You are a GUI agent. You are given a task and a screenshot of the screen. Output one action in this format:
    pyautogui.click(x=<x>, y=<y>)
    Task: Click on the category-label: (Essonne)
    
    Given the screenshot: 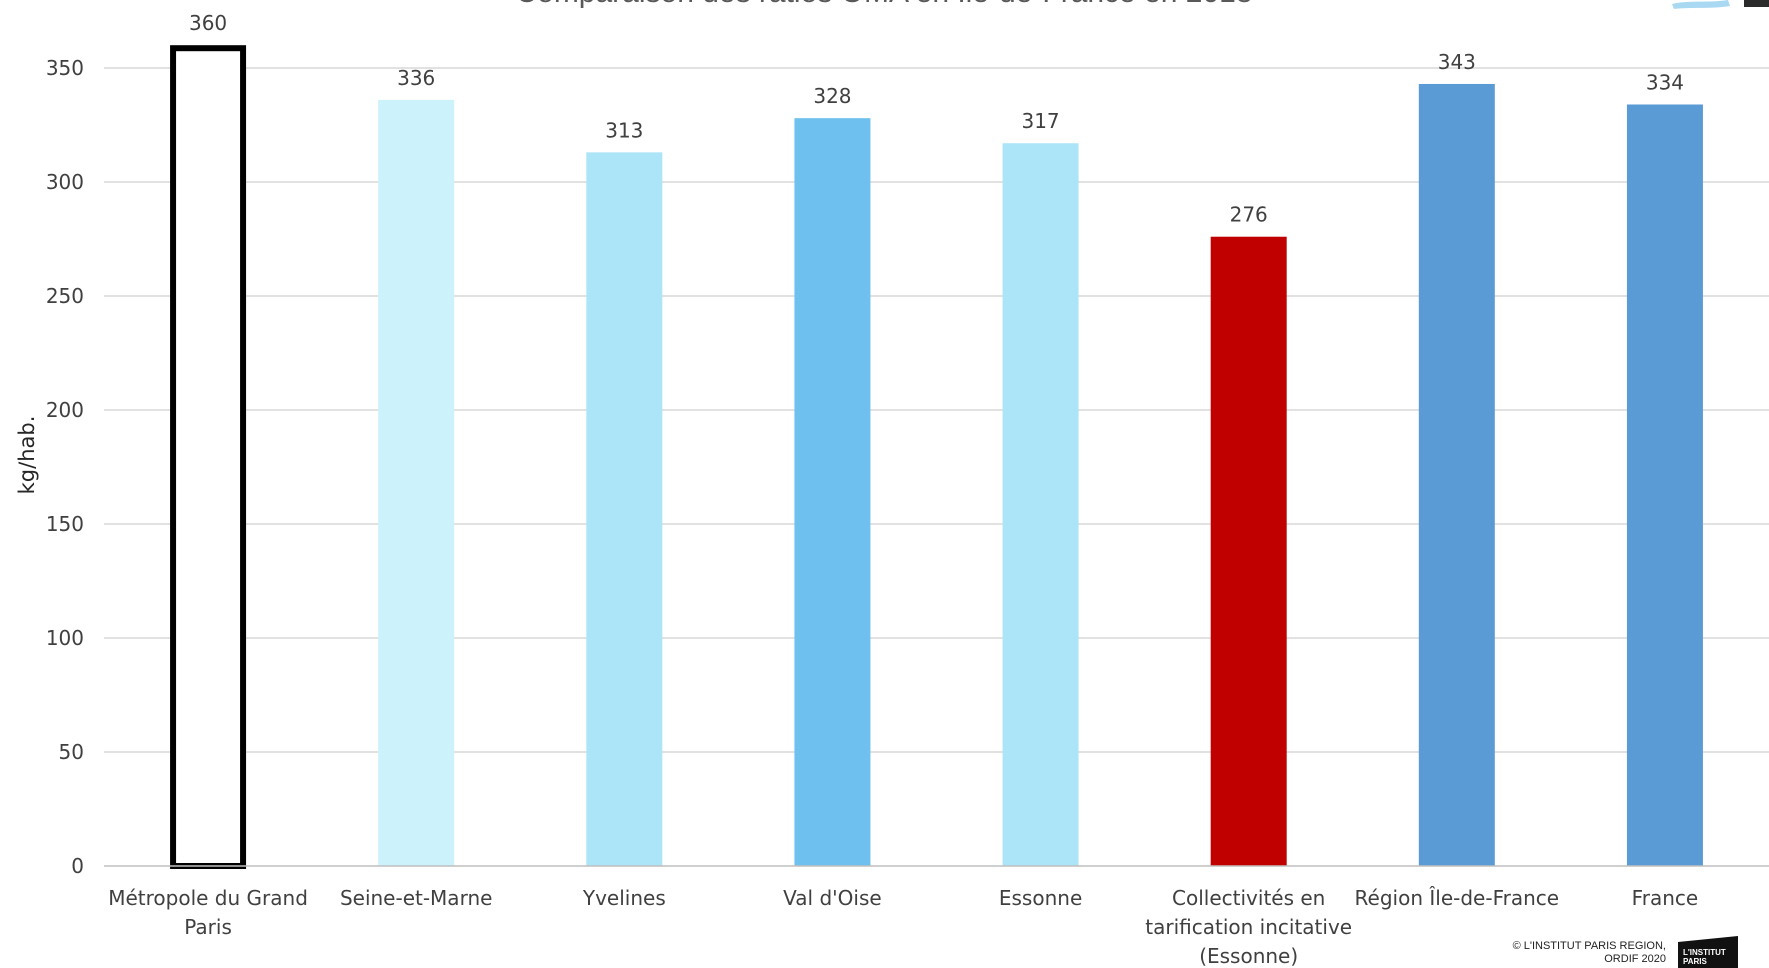 What is the action you would take?
    pyautogui.click(x=1248, y=956)
    